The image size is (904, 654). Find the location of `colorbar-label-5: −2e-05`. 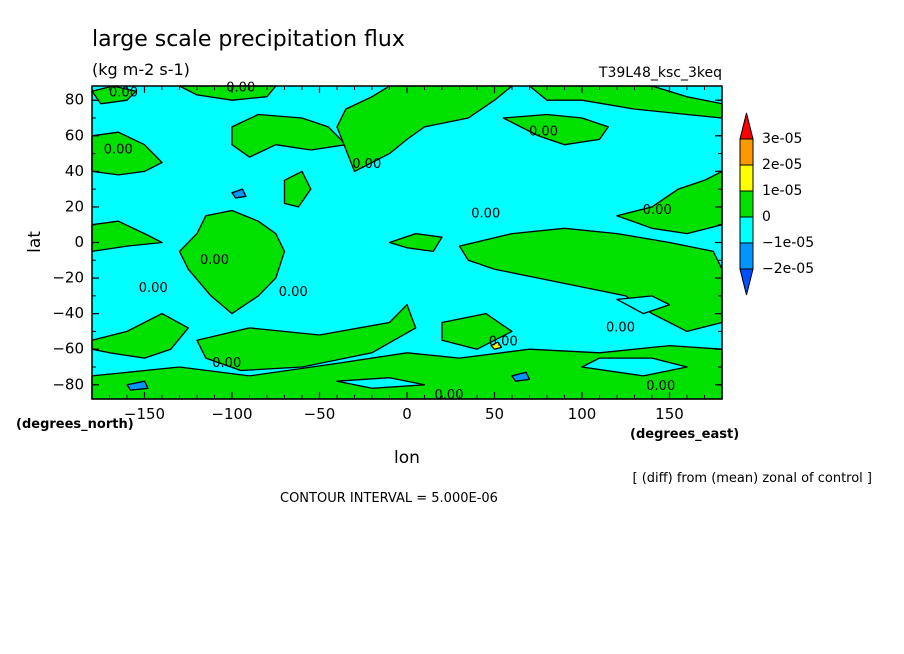

colorbar-label-5: −2e-05 is located at coordinates (788, 269).